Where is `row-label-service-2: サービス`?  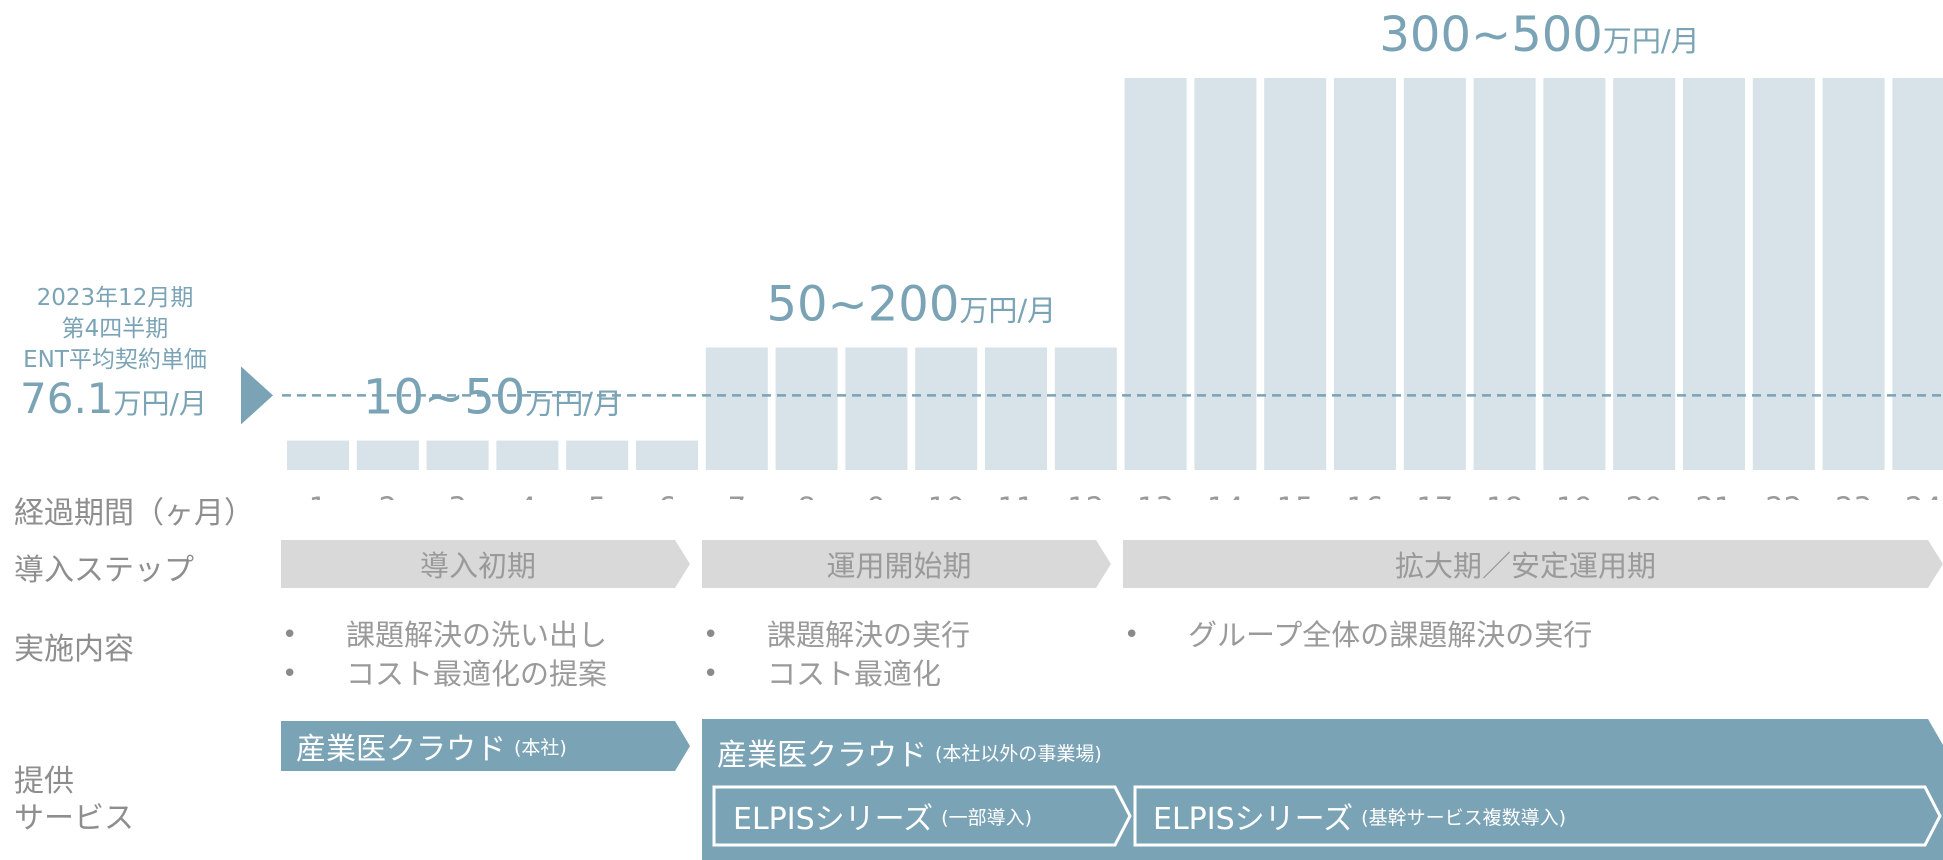 row-label-service-2: サービス is located at coordinates (74, 818).